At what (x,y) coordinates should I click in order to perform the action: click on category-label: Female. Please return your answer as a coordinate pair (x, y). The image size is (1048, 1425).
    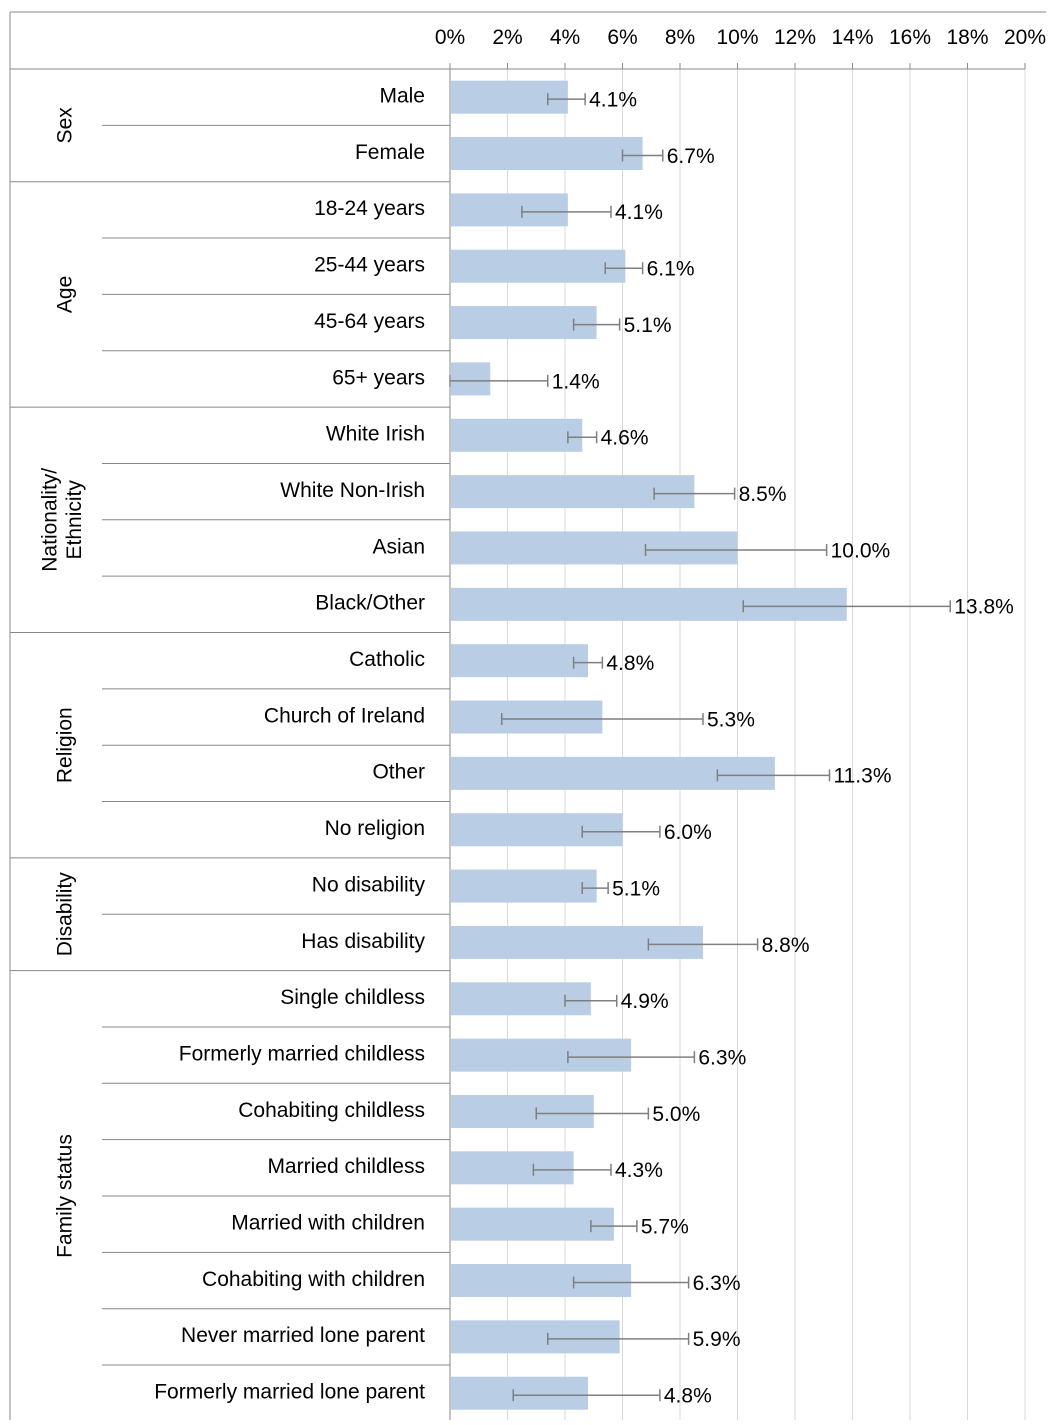
    Looking at the image, I should click on (390, 152).